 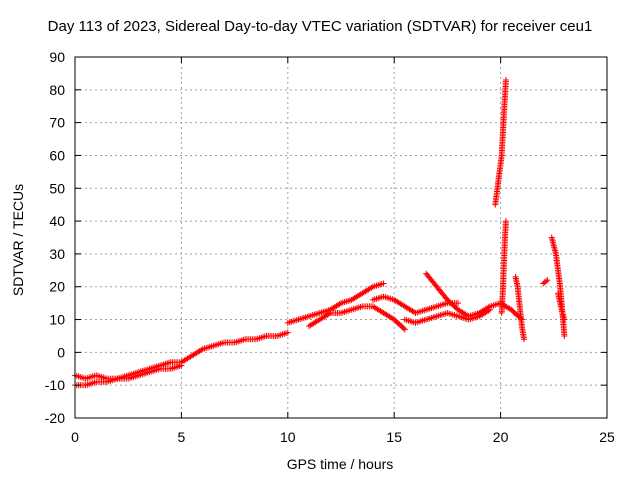 I want to click on series-segment-d, so click(x=545, y=282).